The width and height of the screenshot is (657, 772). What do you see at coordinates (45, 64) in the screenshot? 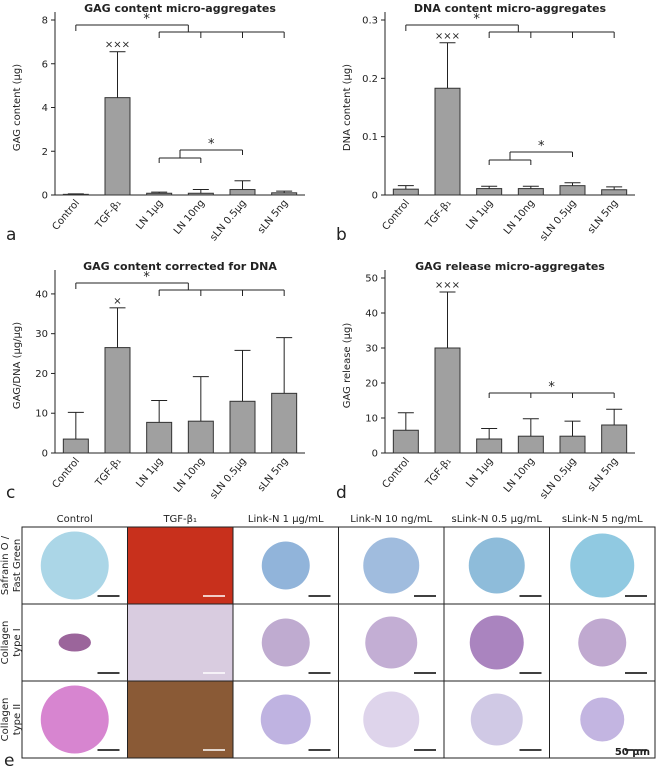
I see `y-tick-label: 6` at bounding box center [45, 64].